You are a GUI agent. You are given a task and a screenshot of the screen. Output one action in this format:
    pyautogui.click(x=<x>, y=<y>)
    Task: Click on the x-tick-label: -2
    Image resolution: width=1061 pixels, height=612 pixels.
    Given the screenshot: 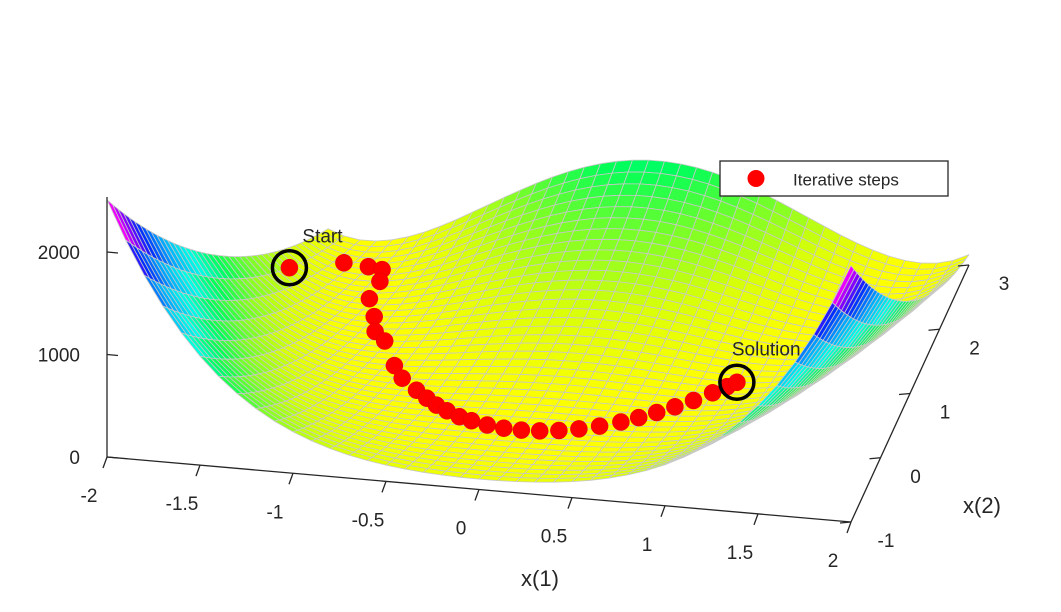 What is the action you would take?
    pyautogui.click(x=89, y=496)
    